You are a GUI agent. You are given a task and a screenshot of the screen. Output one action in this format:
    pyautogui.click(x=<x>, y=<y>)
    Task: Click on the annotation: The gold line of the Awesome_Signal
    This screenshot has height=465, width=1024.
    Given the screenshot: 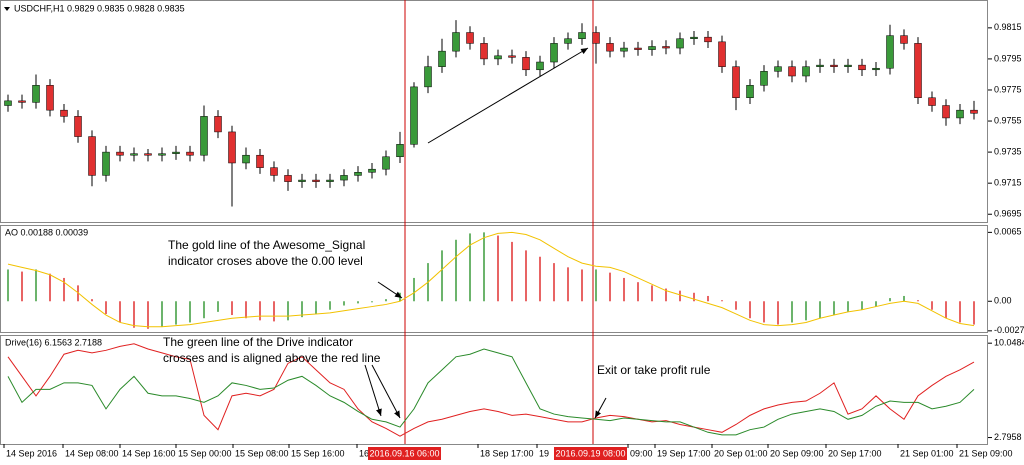 What is the action you would take?
    pyautogui.click(x=266, y=245)
    